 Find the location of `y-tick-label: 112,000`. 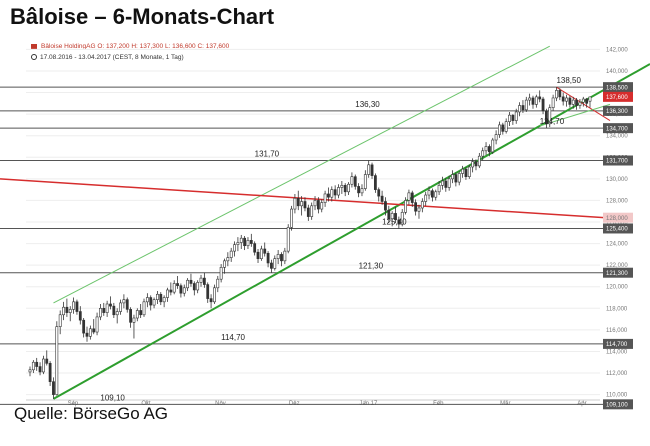

y-tick-label: 112,000 is located at coordinates (617, 374).